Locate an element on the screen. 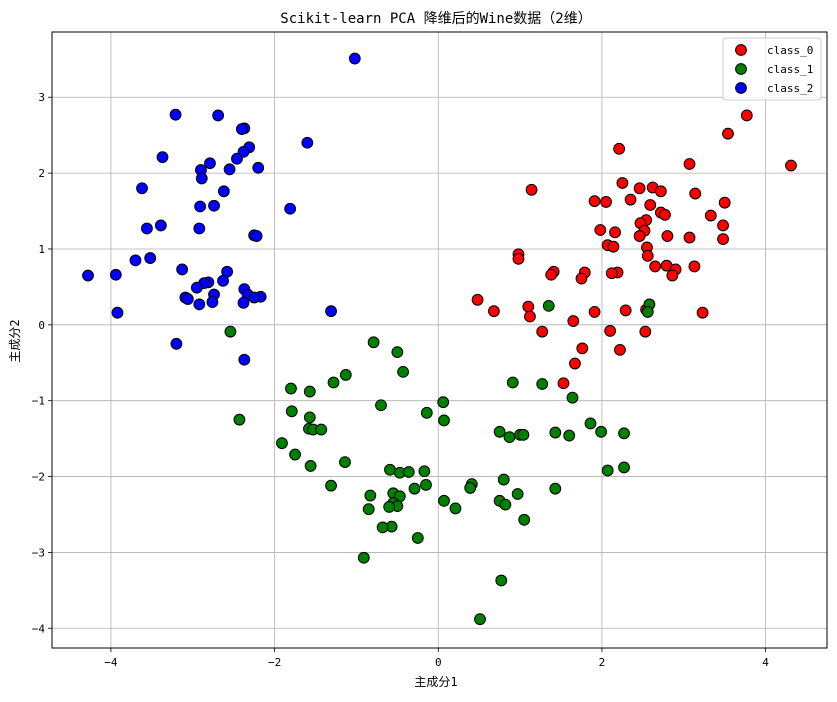 Image resolution: width=837 pixels, height=702 pixels. x-tick-label: 4 is located at coordinates (765, 662).